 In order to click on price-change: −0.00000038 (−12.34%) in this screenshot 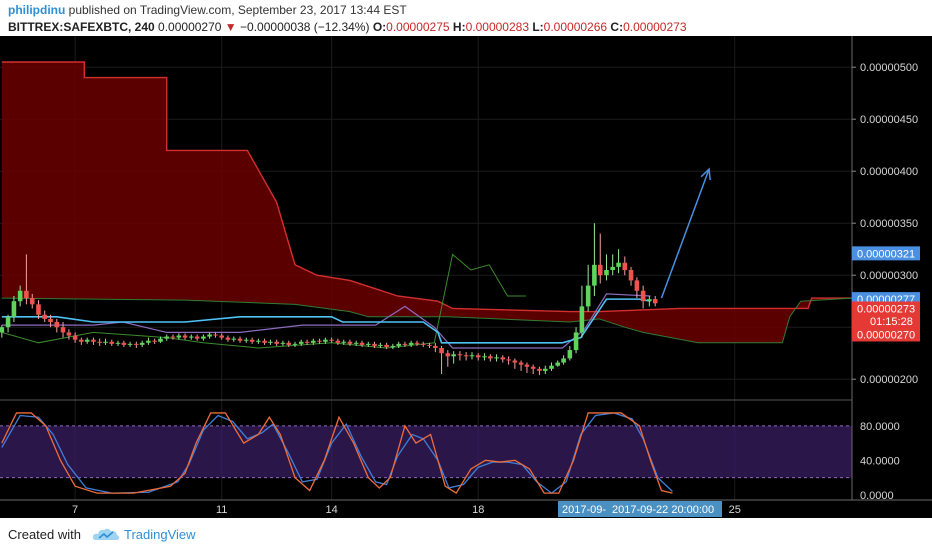, I will do `click(305, 27)`.